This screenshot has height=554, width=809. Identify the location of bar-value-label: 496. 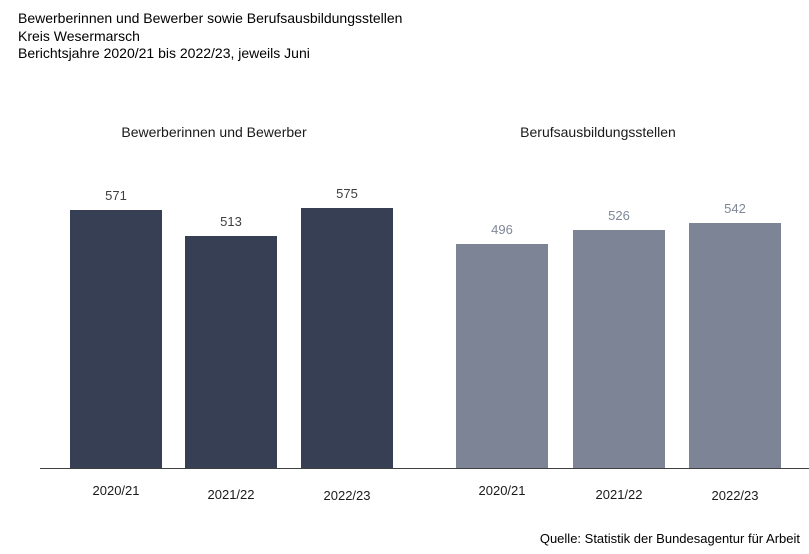
(502, 229).